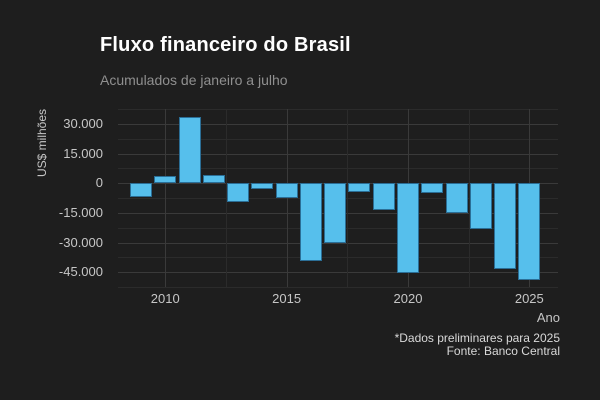 The image size is (600, 400). What do you see at coordinates (383, 197) in the screenshot?
I see `bar-2019` at bounding box center [383, 197].